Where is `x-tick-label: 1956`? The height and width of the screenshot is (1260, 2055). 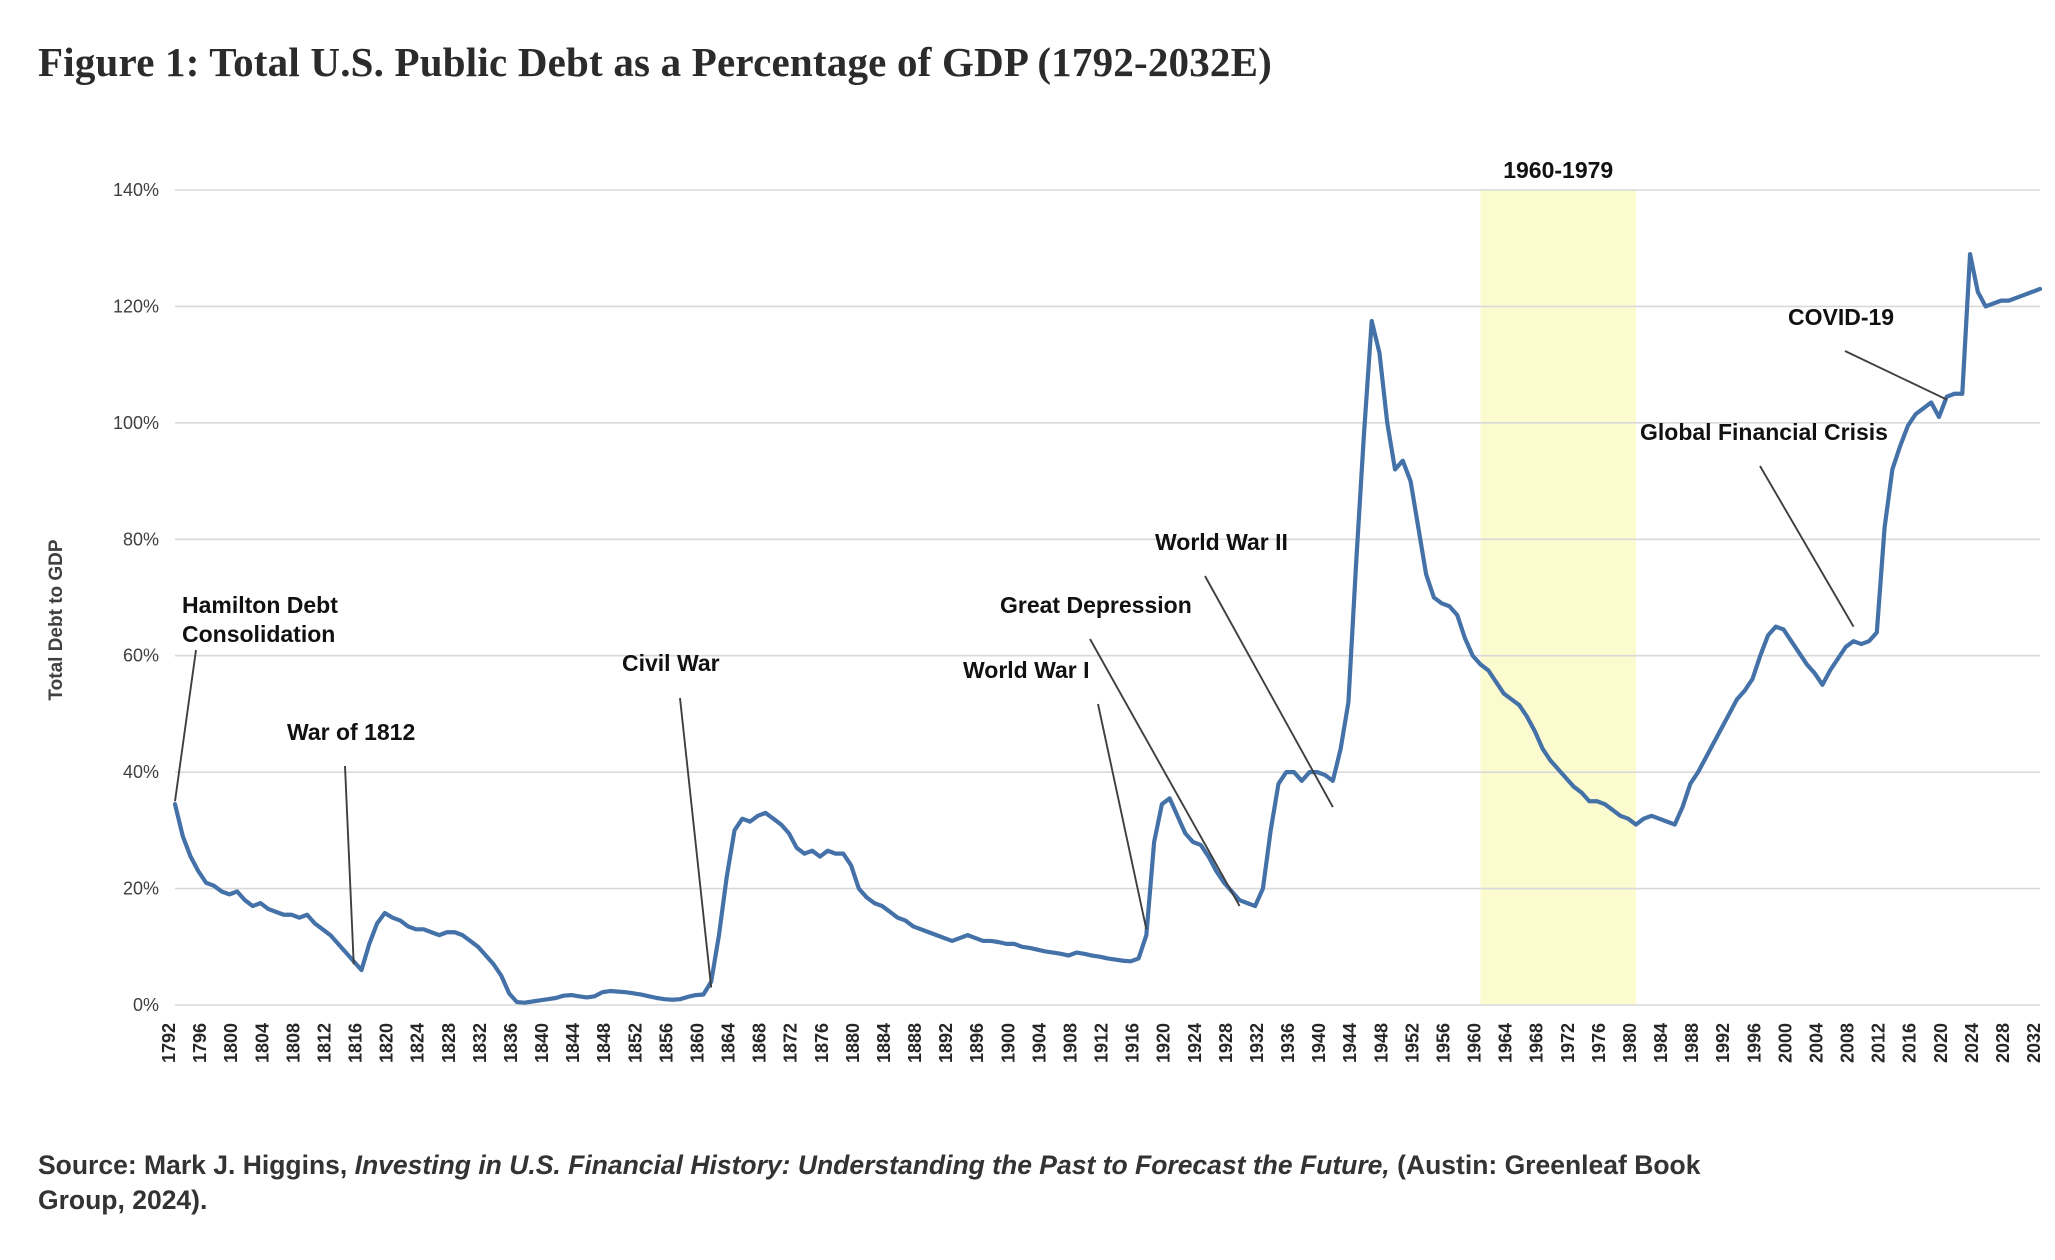
x-tick-label: 1956 is located at coordinates (1443, 1043).